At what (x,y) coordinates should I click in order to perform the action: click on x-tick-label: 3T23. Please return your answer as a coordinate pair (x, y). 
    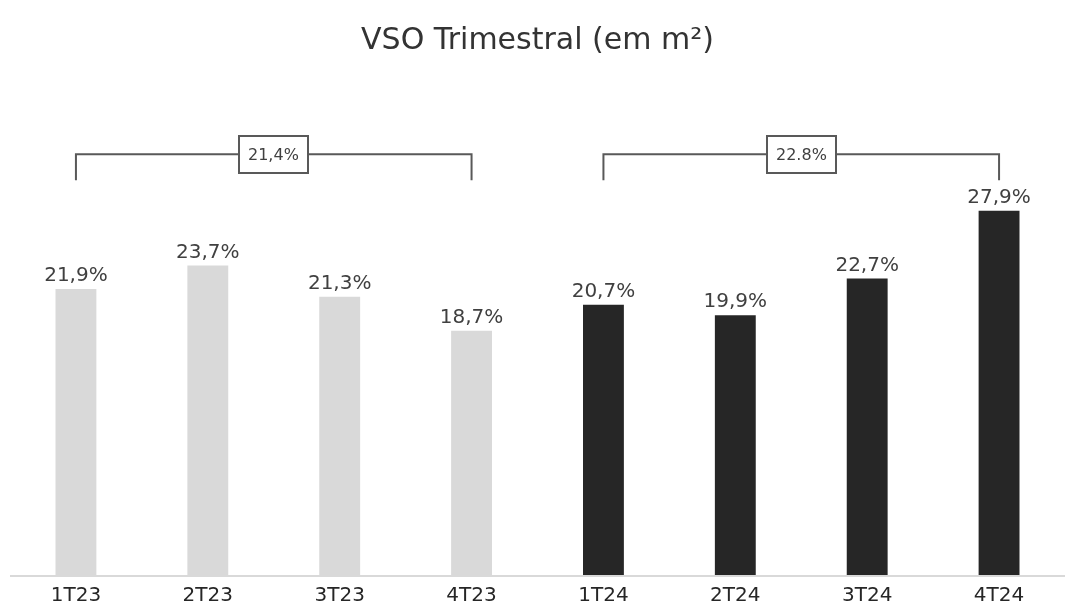
    Looking at the image, I should click on (339, 594).